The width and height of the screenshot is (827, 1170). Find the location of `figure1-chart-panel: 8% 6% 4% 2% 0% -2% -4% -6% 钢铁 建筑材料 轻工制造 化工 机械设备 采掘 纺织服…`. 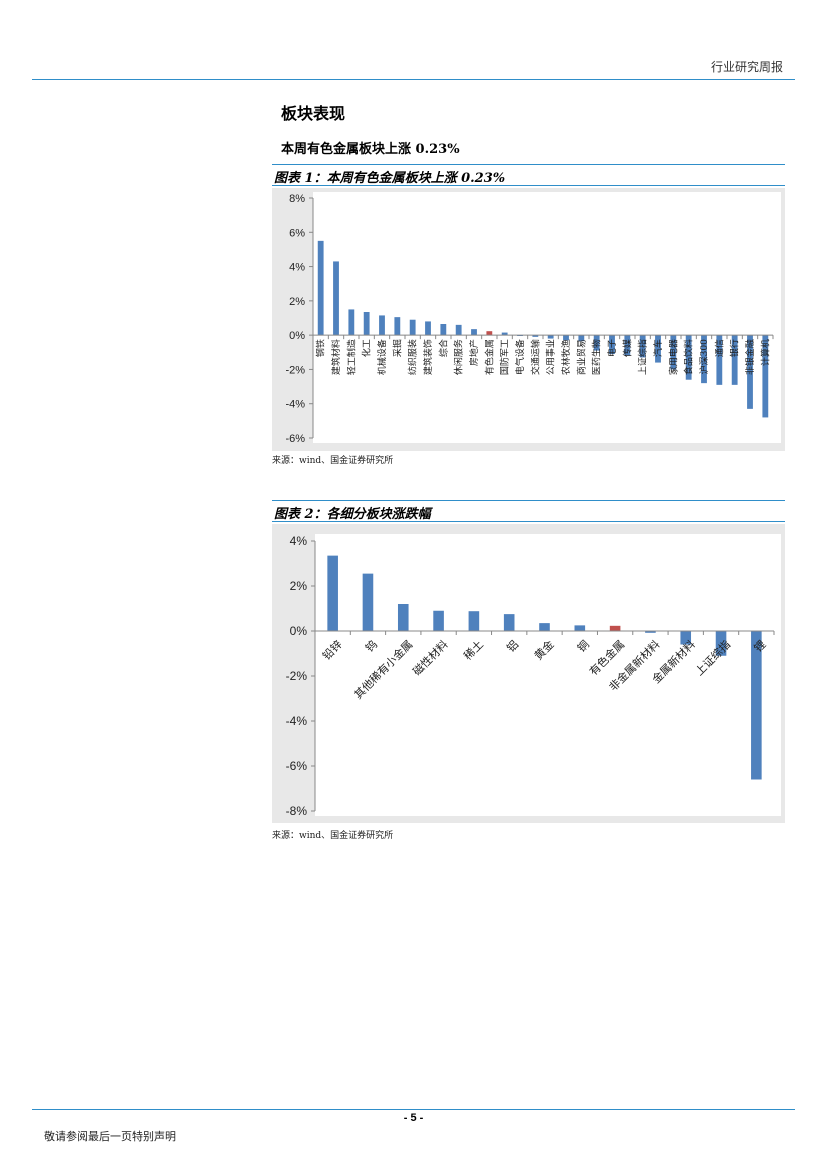

figure1-chart-panel: 8% 6% 4% 2% 0% -2% -4% -6% 钢铁 建筑材料 轻工制造 化工 机械设备 采掘 纺织服… is located at coordinates (528, 319).